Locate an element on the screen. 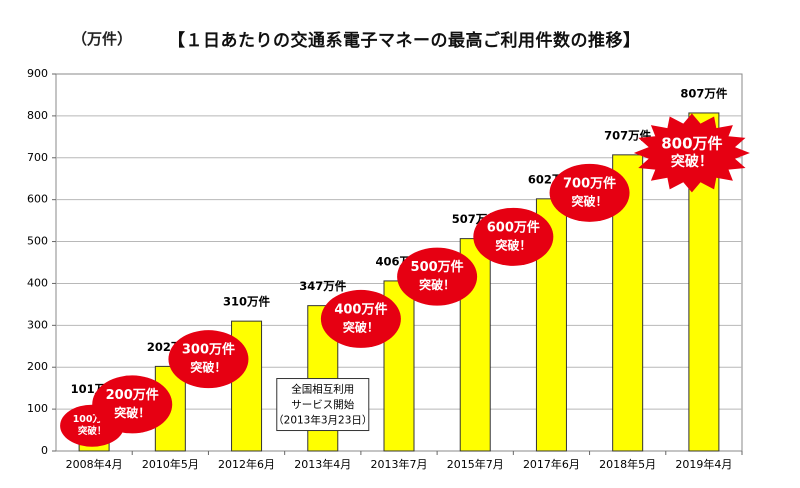 Image resolution: width=800 pixels, height=488 pixels. y-tick-label: 400 is located at coordinates (37, 282).